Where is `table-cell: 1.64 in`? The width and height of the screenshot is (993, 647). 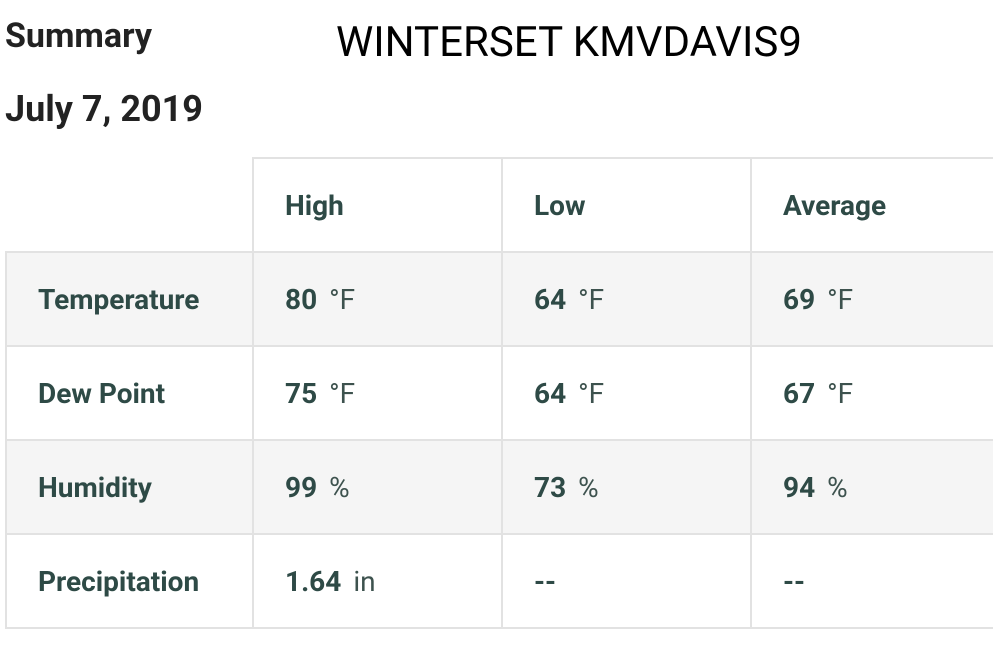 table-cell: 1.64 in is located at coordinates (377, 581).